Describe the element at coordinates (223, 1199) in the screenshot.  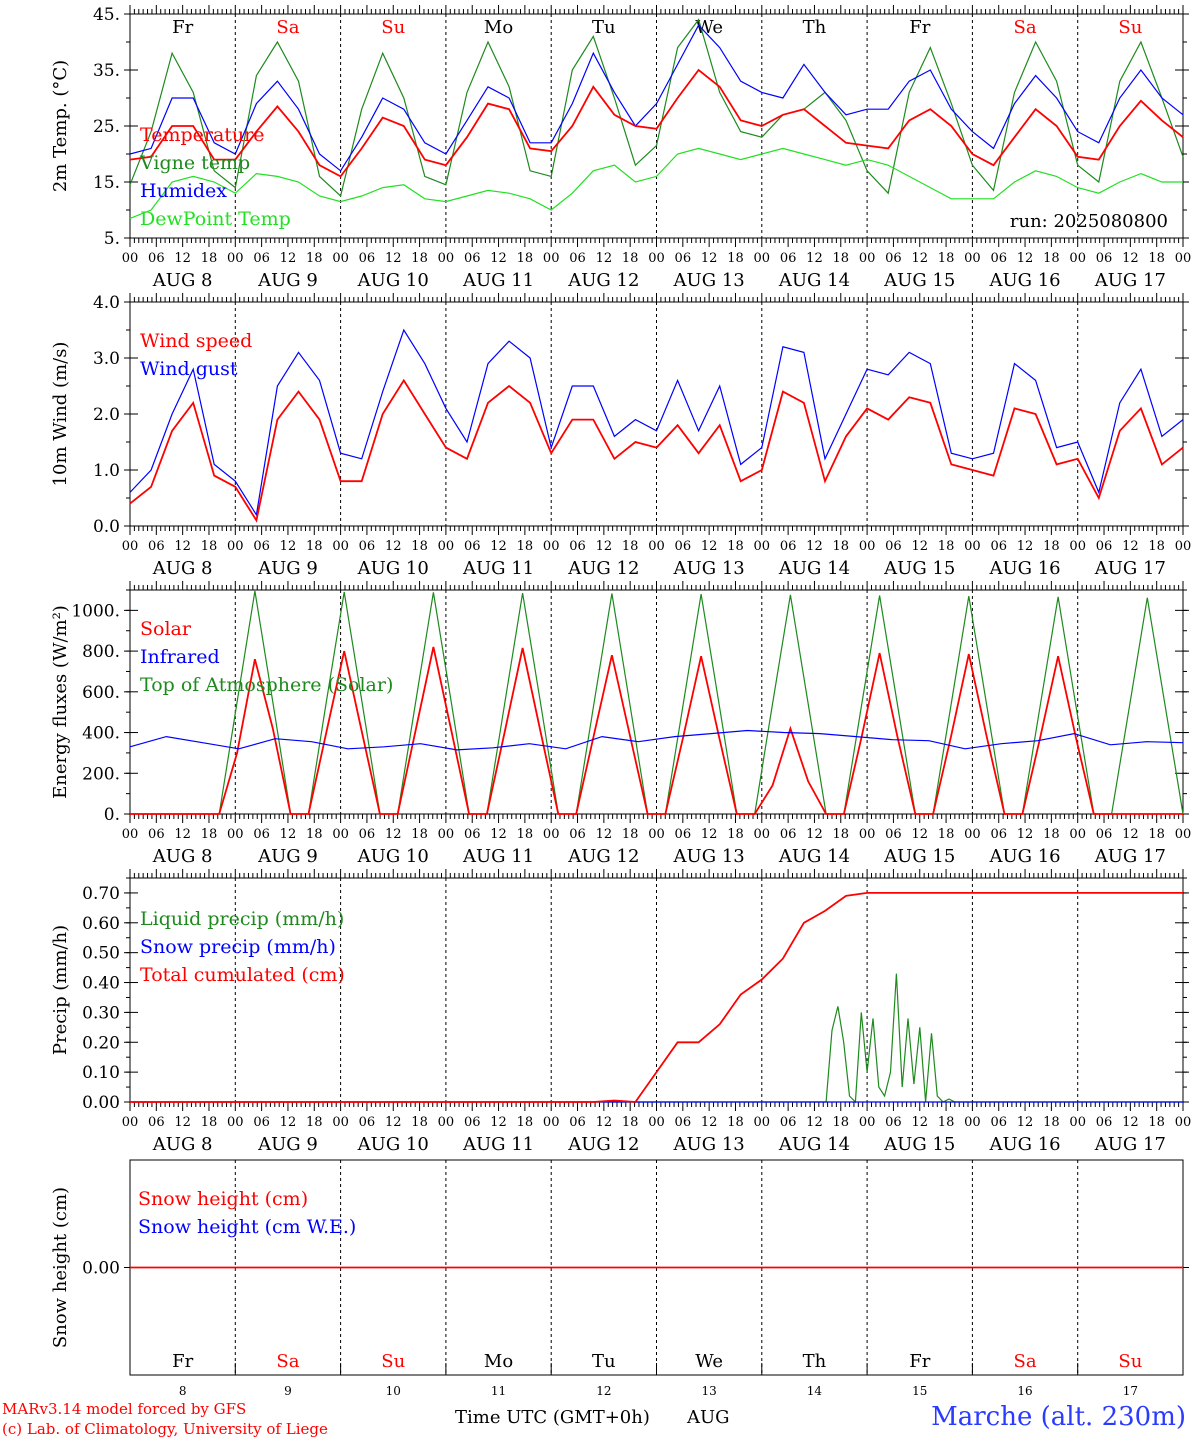
I see `legend-entry: Snow height (cm)` at that location.